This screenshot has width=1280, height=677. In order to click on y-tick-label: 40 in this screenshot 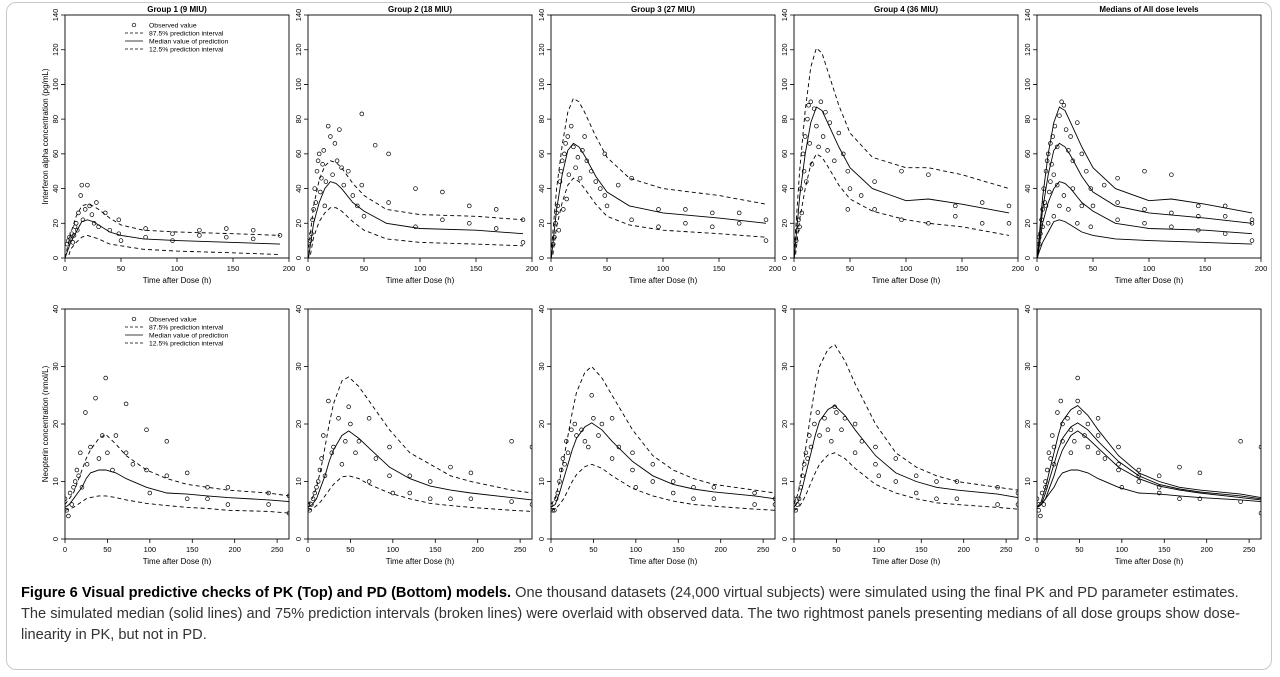, I will do `click(1027, 309)`.